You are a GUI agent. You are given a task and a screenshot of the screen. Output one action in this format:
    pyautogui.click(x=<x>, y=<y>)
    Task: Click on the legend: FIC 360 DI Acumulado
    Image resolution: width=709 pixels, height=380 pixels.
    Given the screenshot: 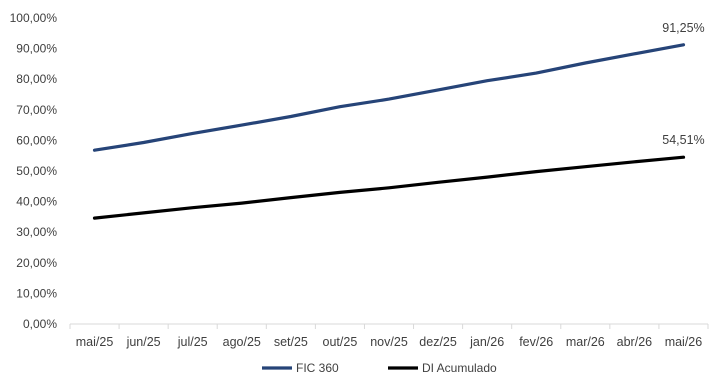 What is the action you would take?
    pyautogui.click(x=379, y=368)
    